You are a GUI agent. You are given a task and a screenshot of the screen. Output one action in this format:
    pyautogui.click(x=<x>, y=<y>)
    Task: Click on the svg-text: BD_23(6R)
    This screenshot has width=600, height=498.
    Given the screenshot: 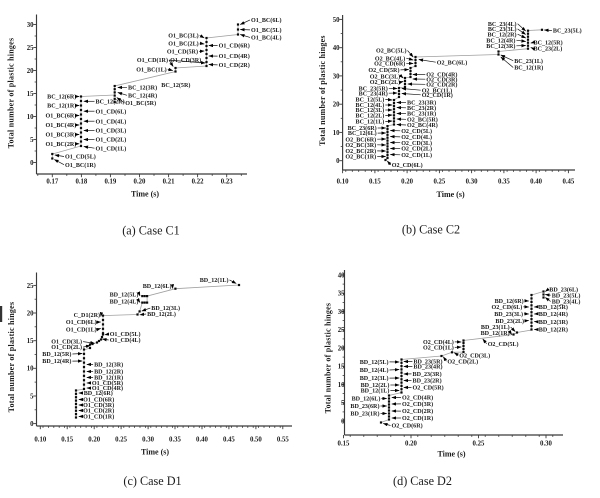 What is the action you would take?
    pyautogui.click(x=364, y=406)
    